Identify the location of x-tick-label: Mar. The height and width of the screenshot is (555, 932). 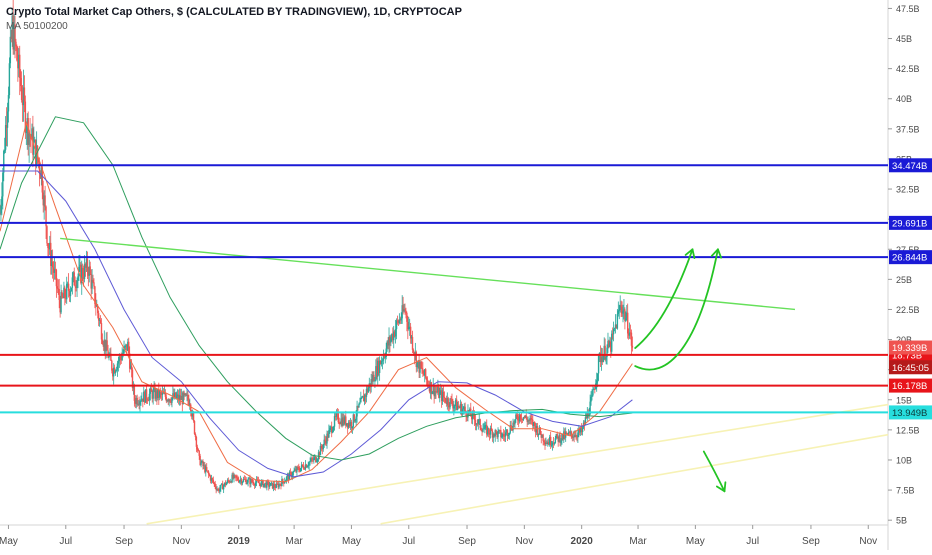
(295, 541).